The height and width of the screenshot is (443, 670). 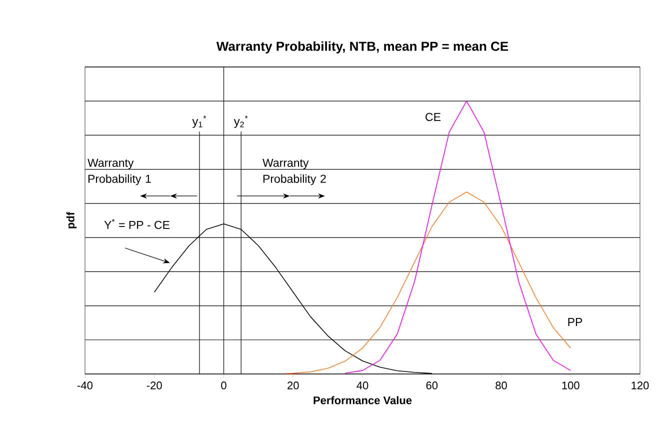 I want to click on annotation: CE, so click(x=433, y=117).